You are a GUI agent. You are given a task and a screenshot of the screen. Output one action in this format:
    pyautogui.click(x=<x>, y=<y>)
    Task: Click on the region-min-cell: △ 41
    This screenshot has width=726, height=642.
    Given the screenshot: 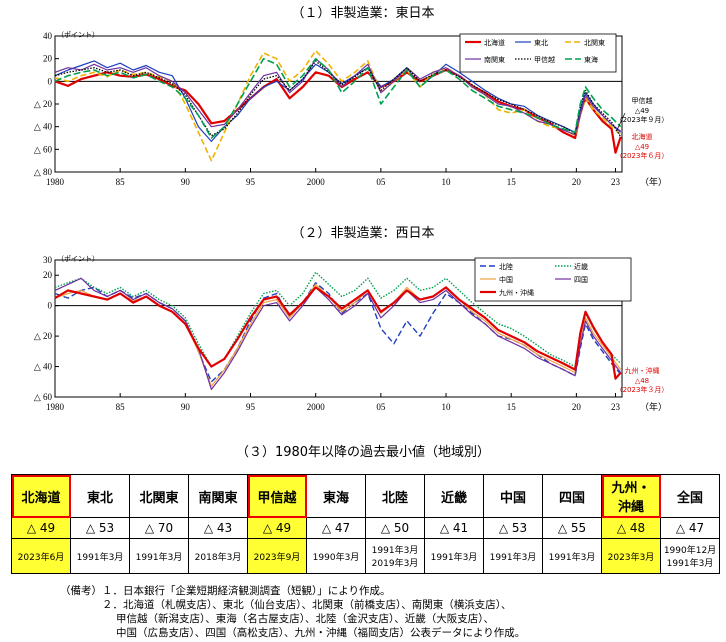 What is the action you would take?
    pyautogui.click(x=454, y=528)
    